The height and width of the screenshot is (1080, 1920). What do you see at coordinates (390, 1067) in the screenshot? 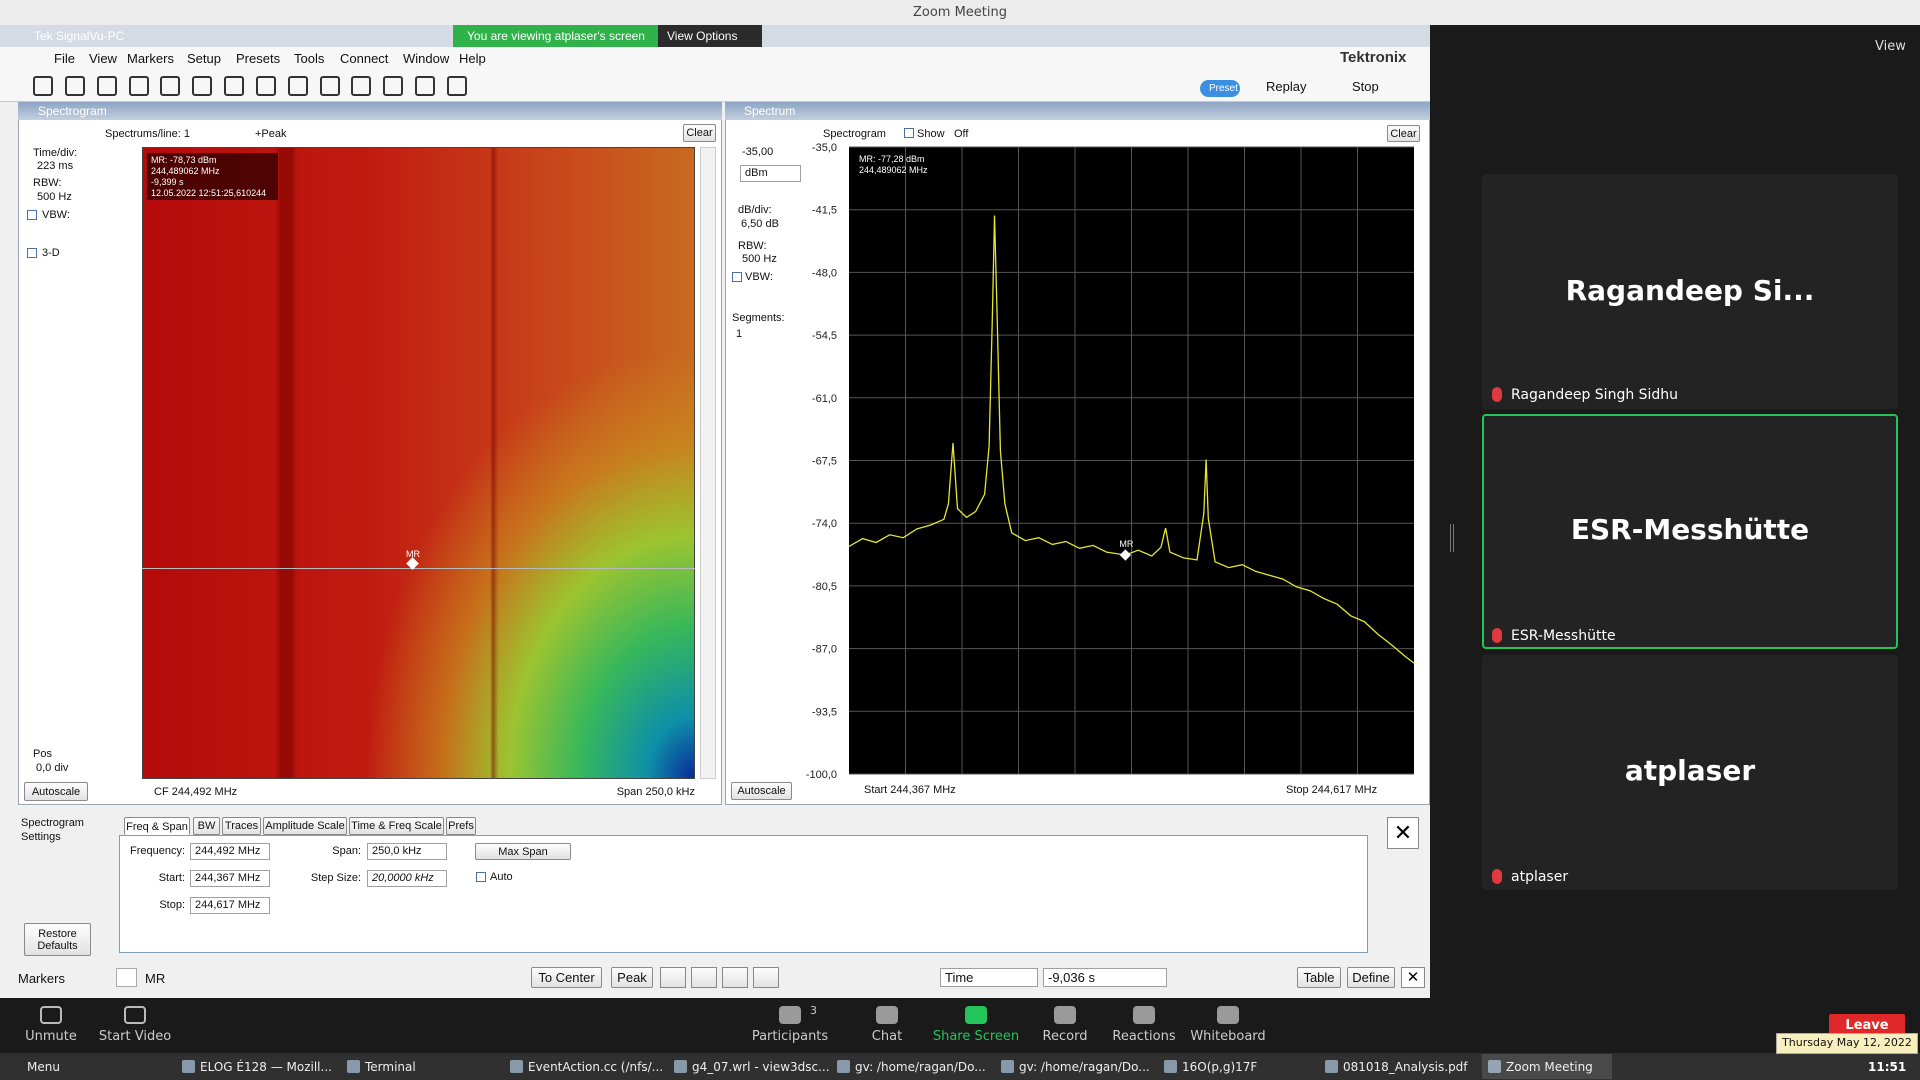
I see `items: Terminal` at bounding box center [390, 1067].